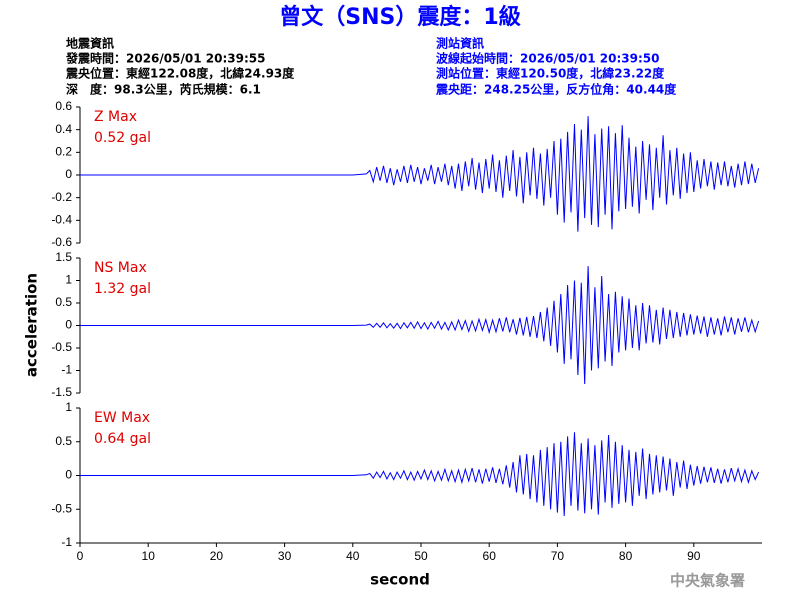 The image size is (800, 600). Describe the element at coordinates (115, 117) in the screenshot. I see `panel-label: Z Max` at that location.